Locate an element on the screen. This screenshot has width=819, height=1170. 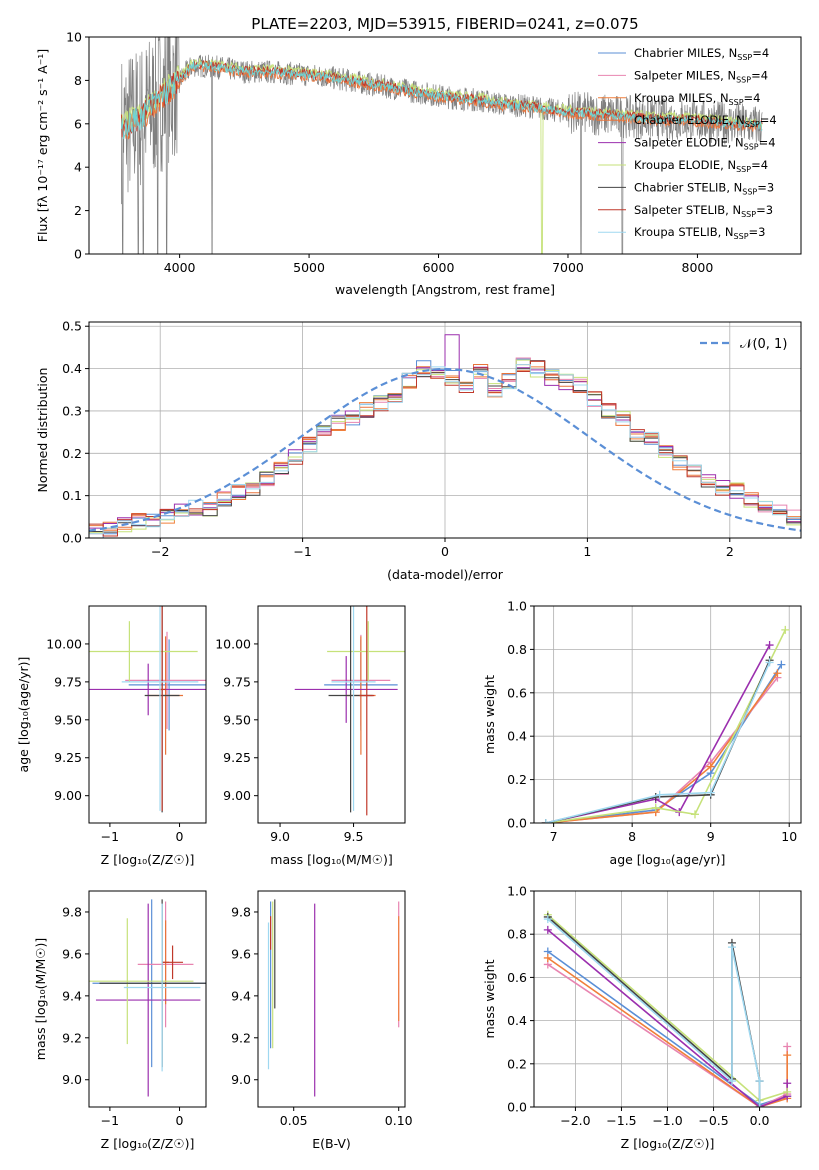
observed-spectrum is located at coordinates (442, 145).